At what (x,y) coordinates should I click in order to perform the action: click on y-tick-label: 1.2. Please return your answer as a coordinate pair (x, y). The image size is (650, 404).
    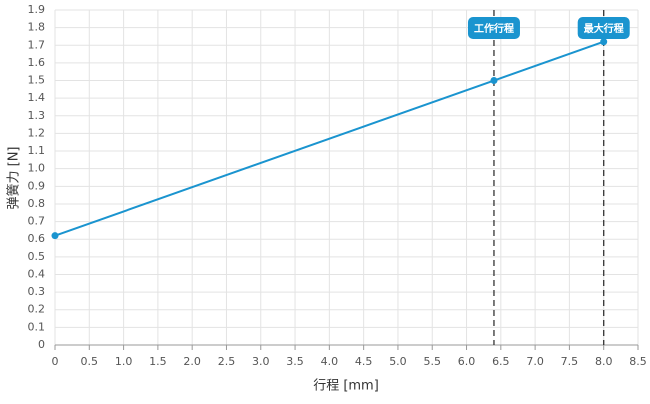
    Looking at the image, I should click on (37, 132).